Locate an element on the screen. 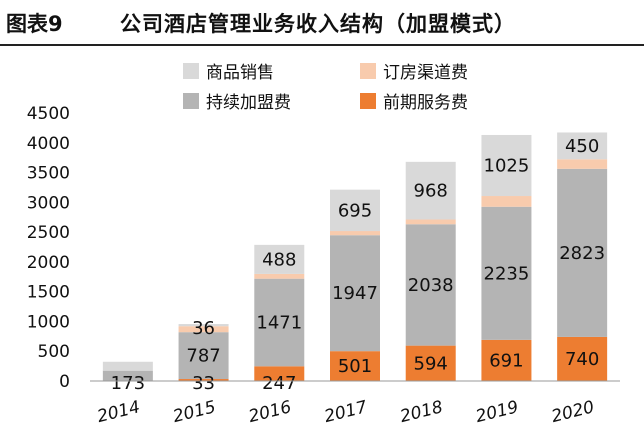 This screenshot has width=644, height=432. data-label: 173 is located at coordinates (128, 383).